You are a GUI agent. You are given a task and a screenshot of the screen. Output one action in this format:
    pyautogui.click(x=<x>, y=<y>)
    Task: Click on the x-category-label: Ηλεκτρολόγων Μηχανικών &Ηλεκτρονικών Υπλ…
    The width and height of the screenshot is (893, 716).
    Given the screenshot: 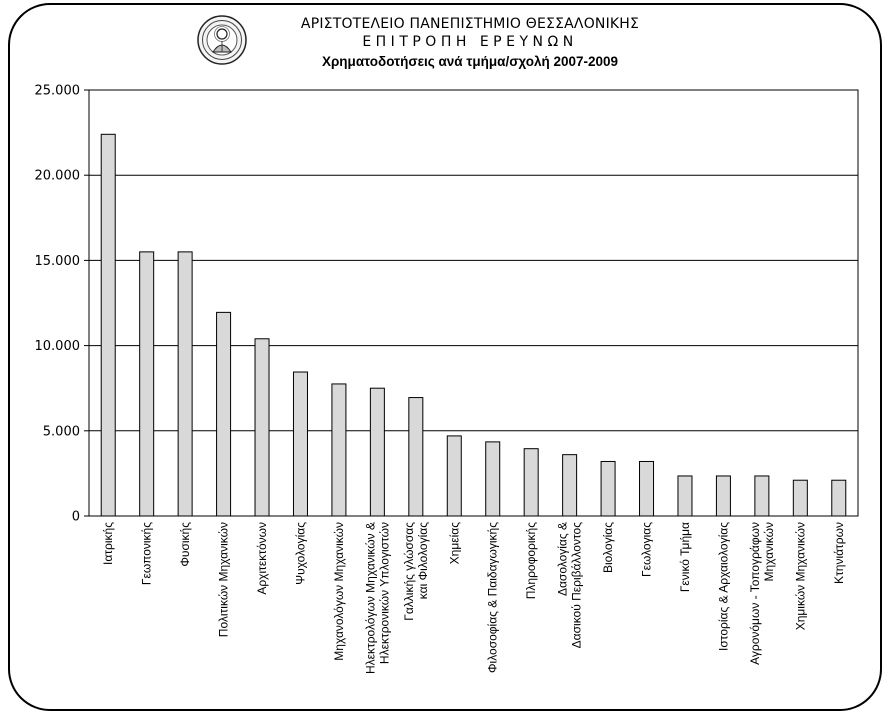 What is the action you would take?
    pyautogui.click(x=377, y=598)
    